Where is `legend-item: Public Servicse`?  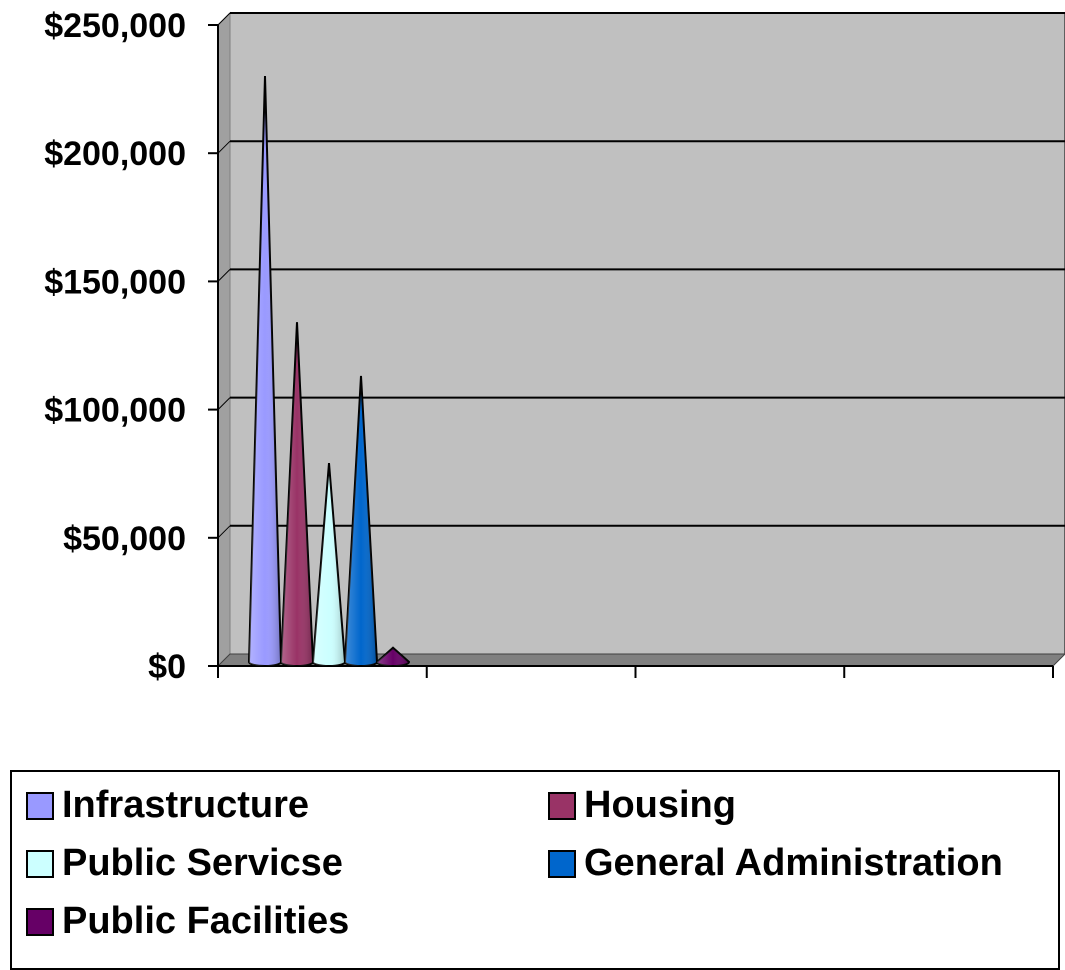 legend-item: Public Servicse is located at coordinates (184, 863).